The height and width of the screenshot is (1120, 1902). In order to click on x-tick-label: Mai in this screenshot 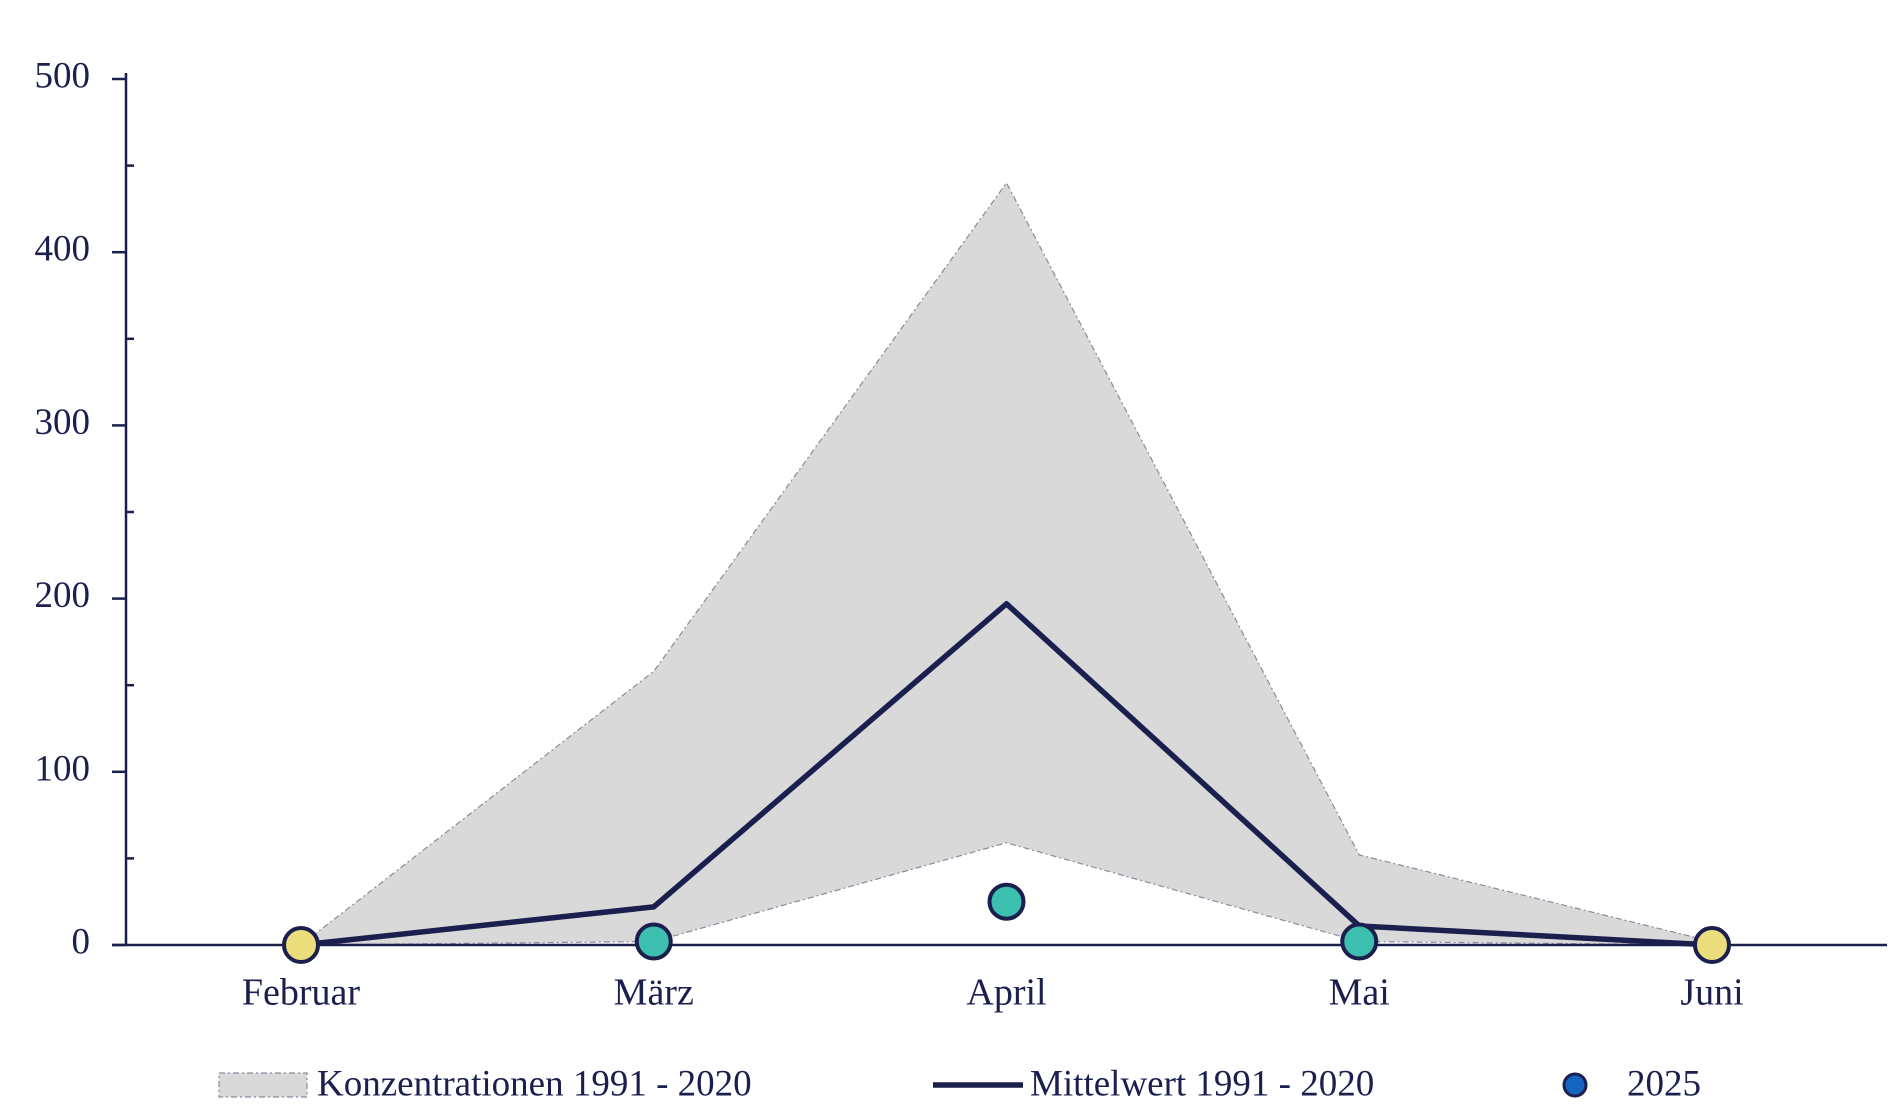, I will do `click(1359, 993)`.